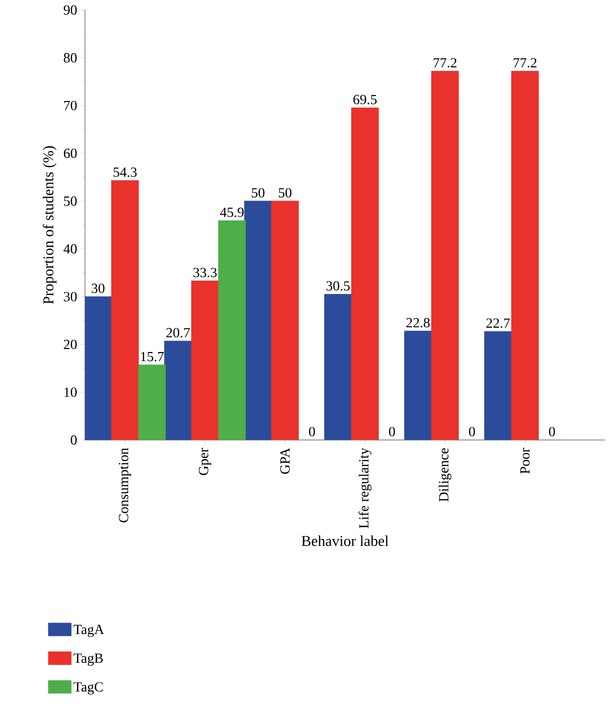 The height and width of the screenshot is (724, 609). What do you see at coordinates (418, 323) in the screenshot?
I see `data-label: 22.8` at bounding box center [418, 323].